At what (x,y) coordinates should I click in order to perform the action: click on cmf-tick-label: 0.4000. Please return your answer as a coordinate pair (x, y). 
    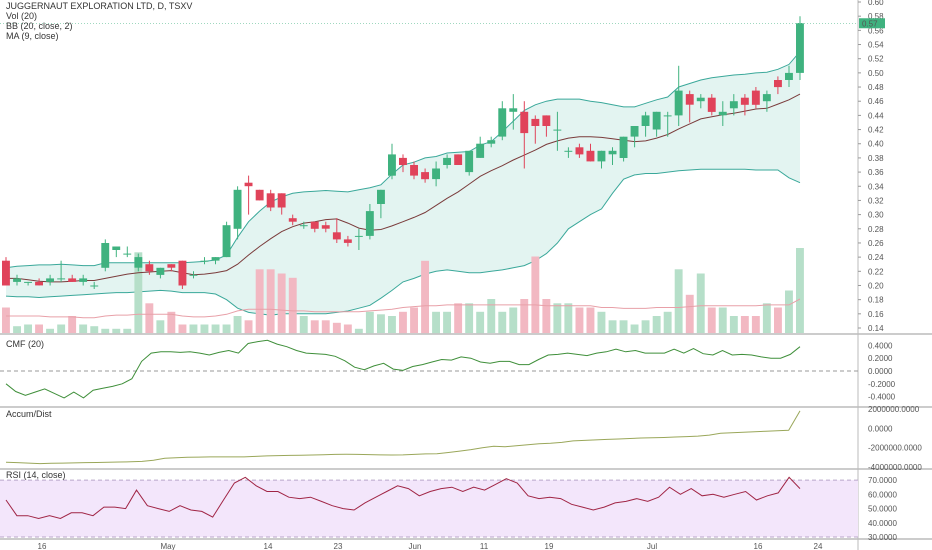
    Looking at the image, I should click on (880, 345).